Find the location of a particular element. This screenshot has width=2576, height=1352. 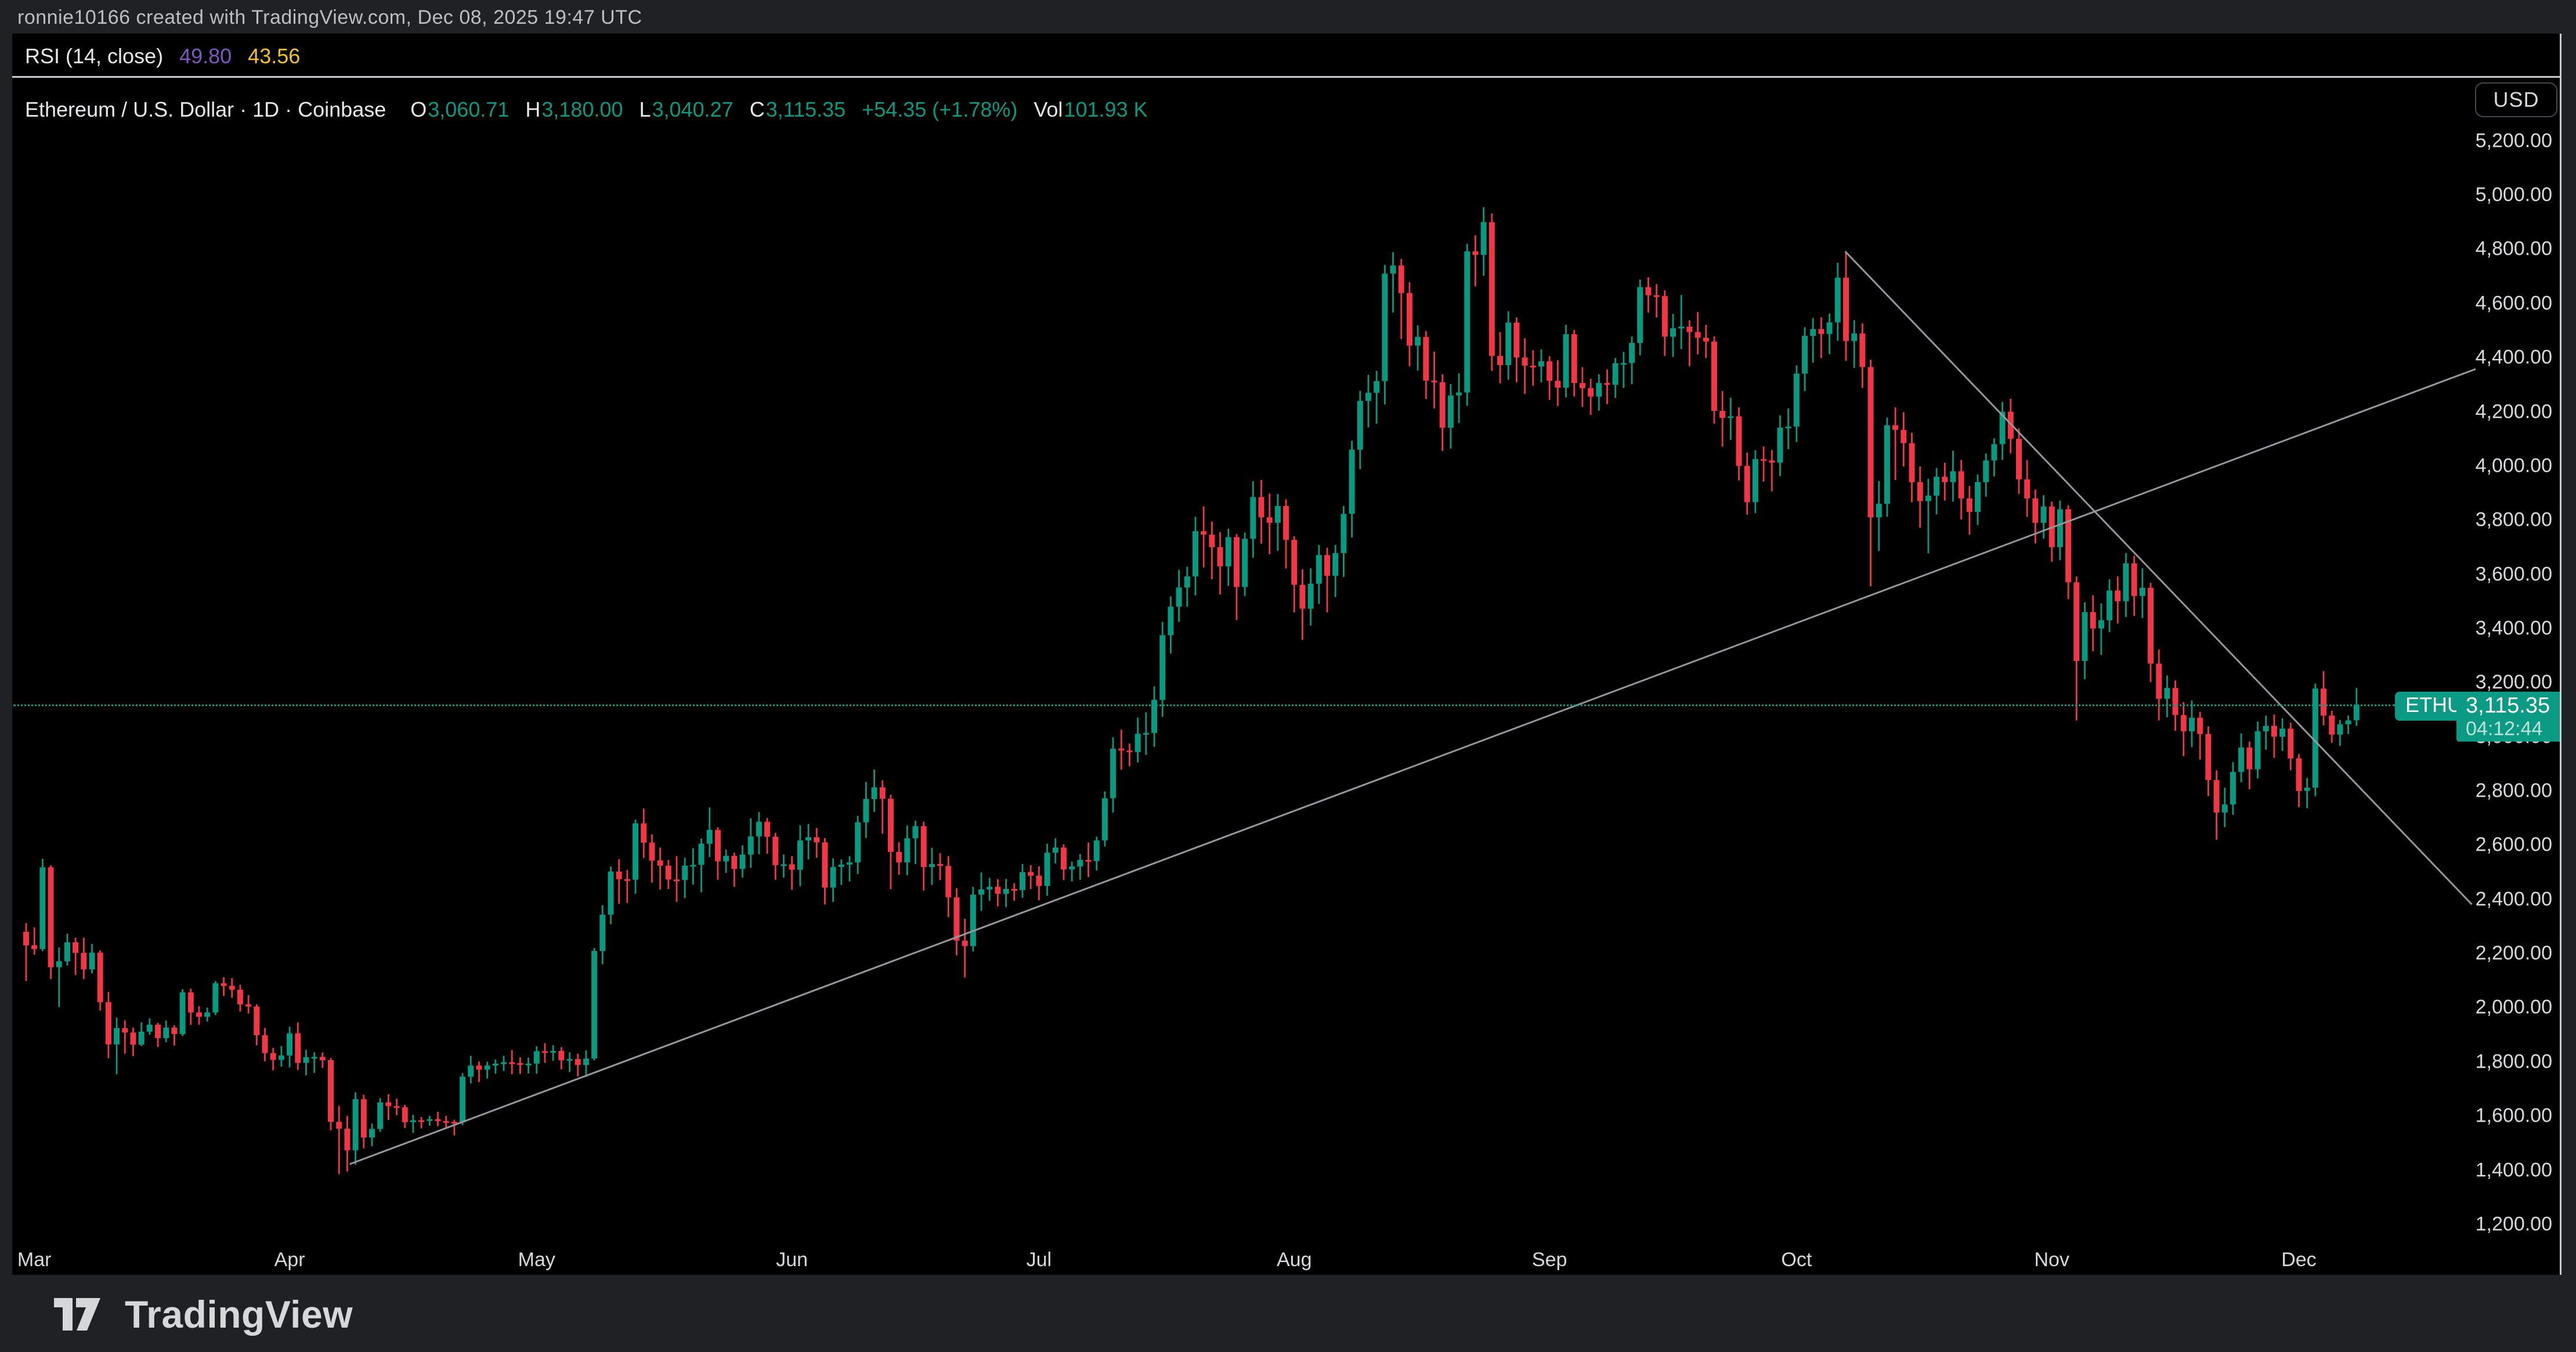

volume-label: Vol is located at coordinates (1048, 109).